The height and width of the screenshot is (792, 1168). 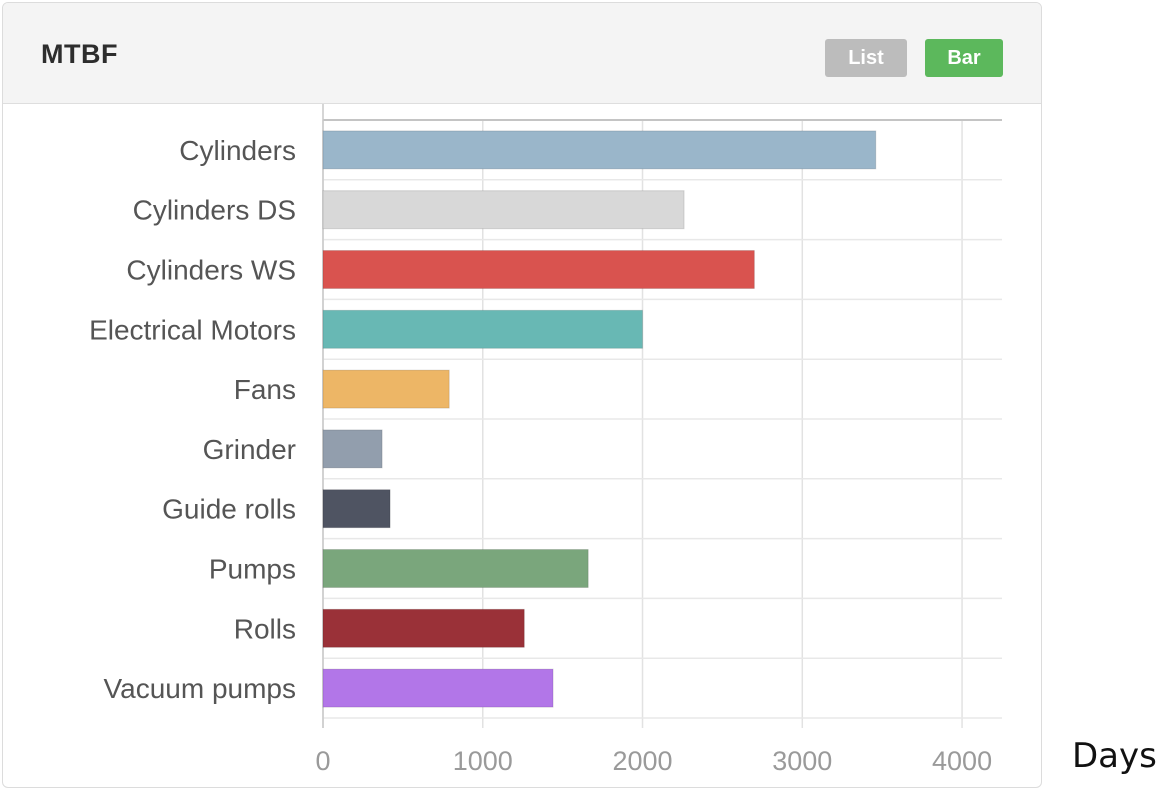 I want to click on category-label: Cylinders DS, so click(x=214, y=210).